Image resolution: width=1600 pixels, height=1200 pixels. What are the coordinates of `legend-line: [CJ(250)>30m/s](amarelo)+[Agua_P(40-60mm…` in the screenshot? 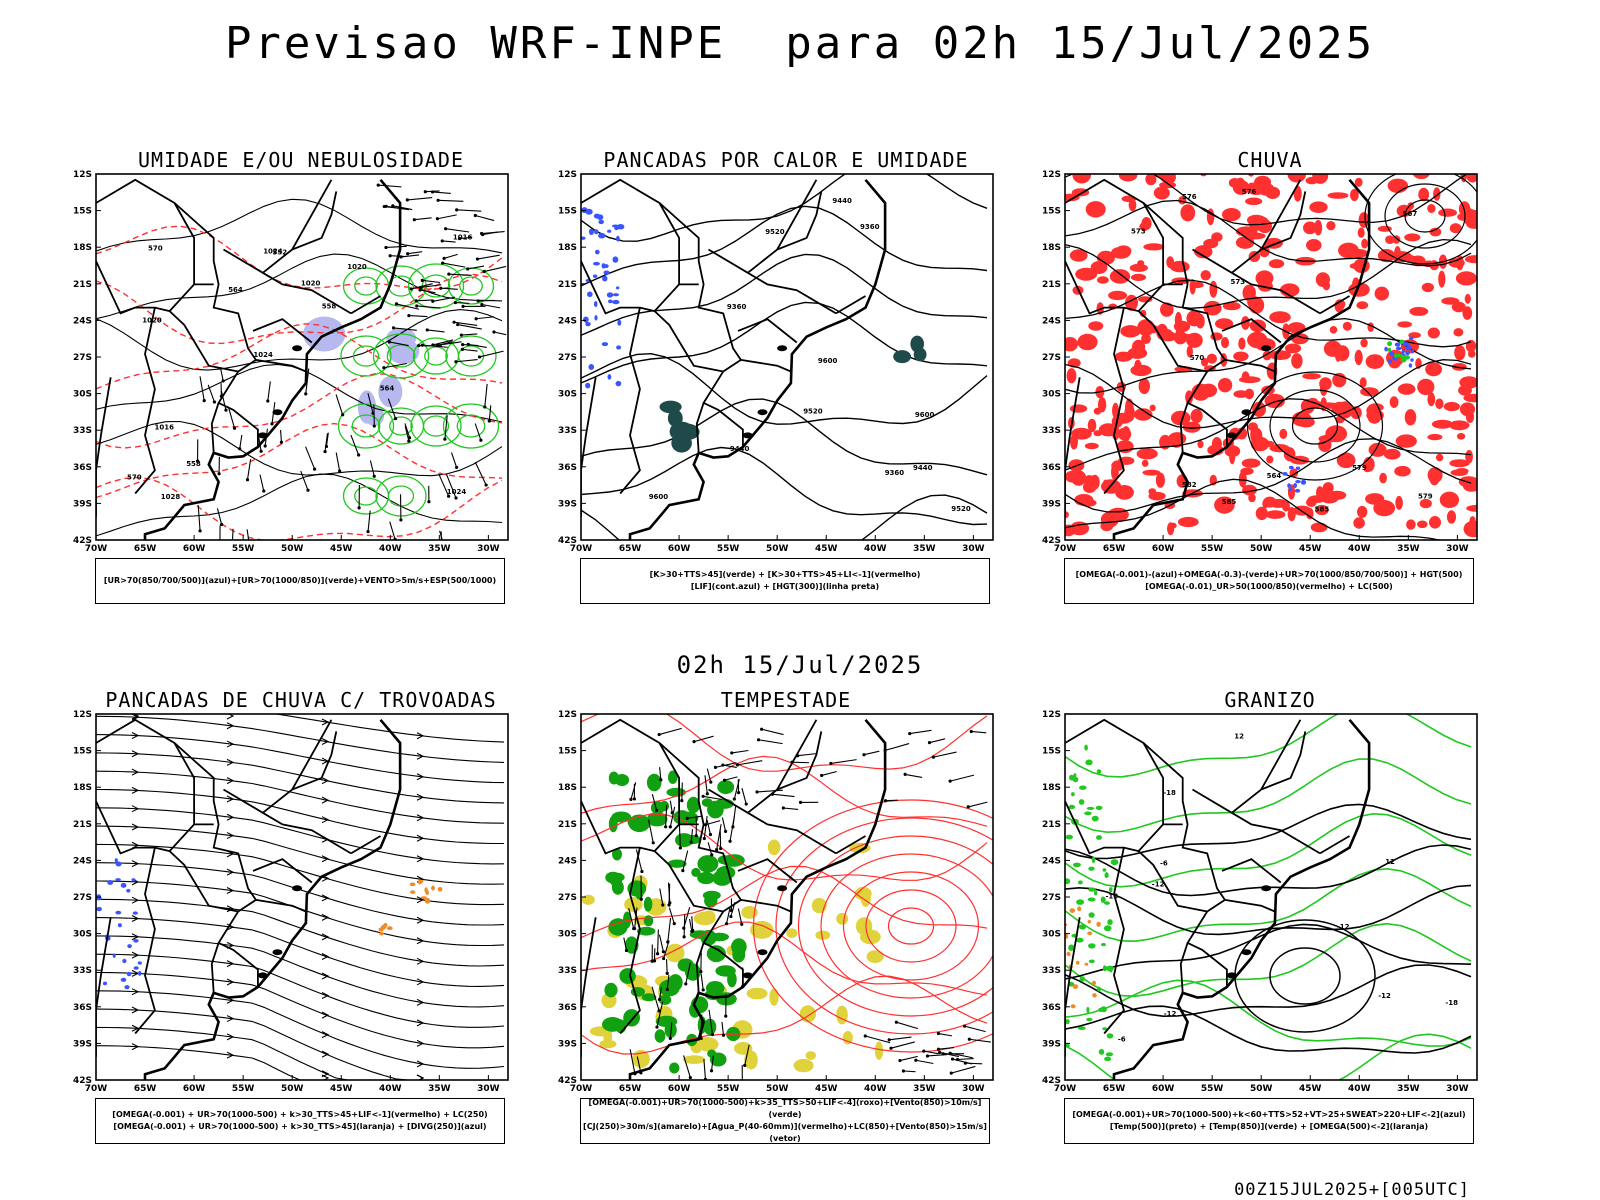 It's located at (785, 1132).